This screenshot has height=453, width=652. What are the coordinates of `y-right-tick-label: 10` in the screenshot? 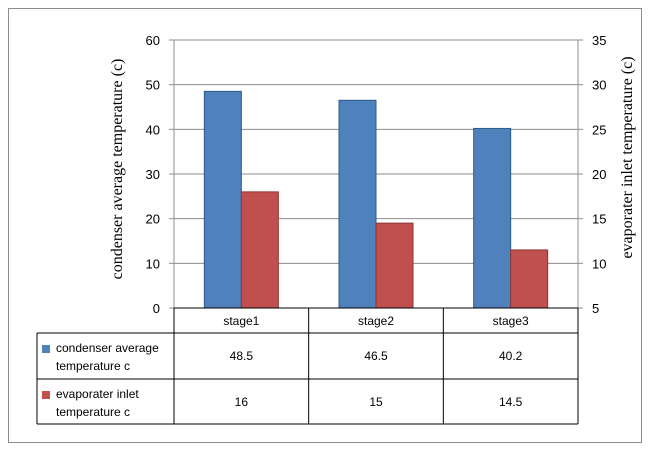 It's located at (599, 263).